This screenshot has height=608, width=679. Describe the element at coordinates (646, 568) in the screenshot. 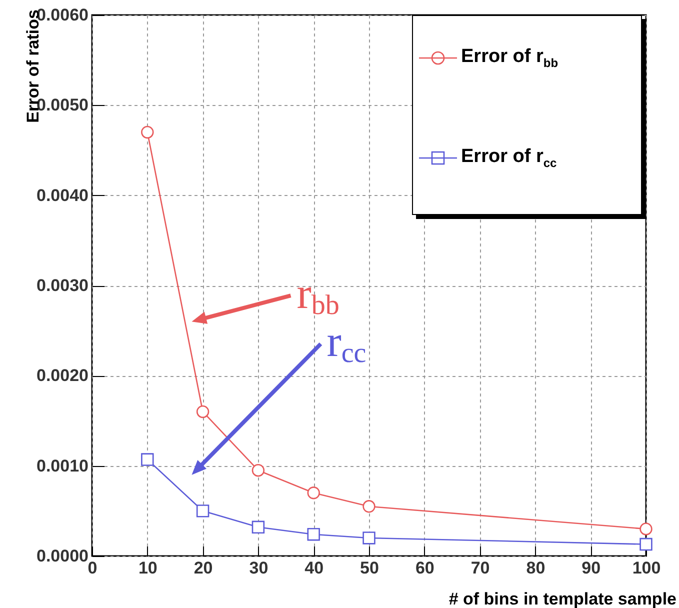

I see `x-tick-label: 100` at that location.